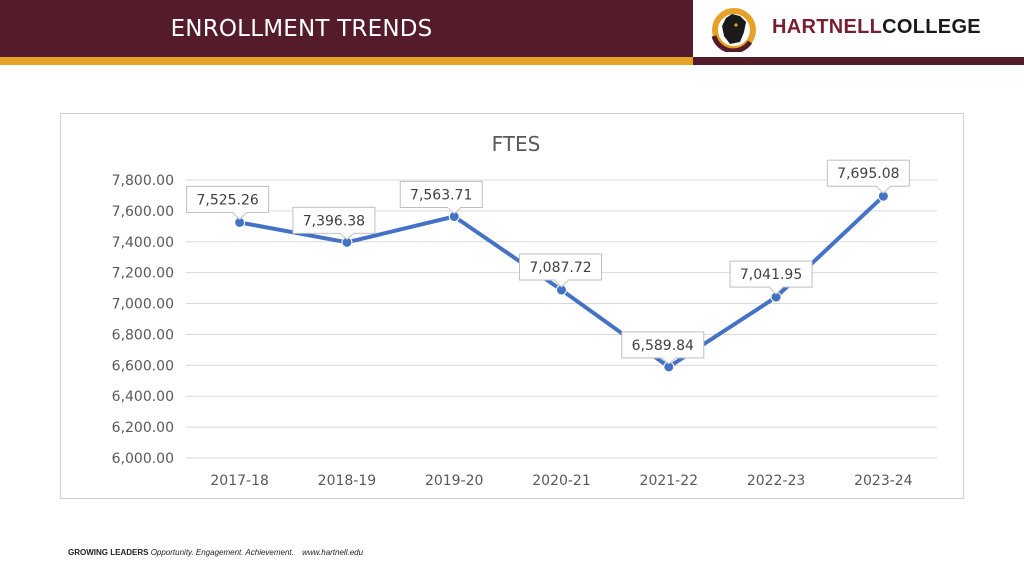  I want to click on header-accent-bar, so click(346, 61).